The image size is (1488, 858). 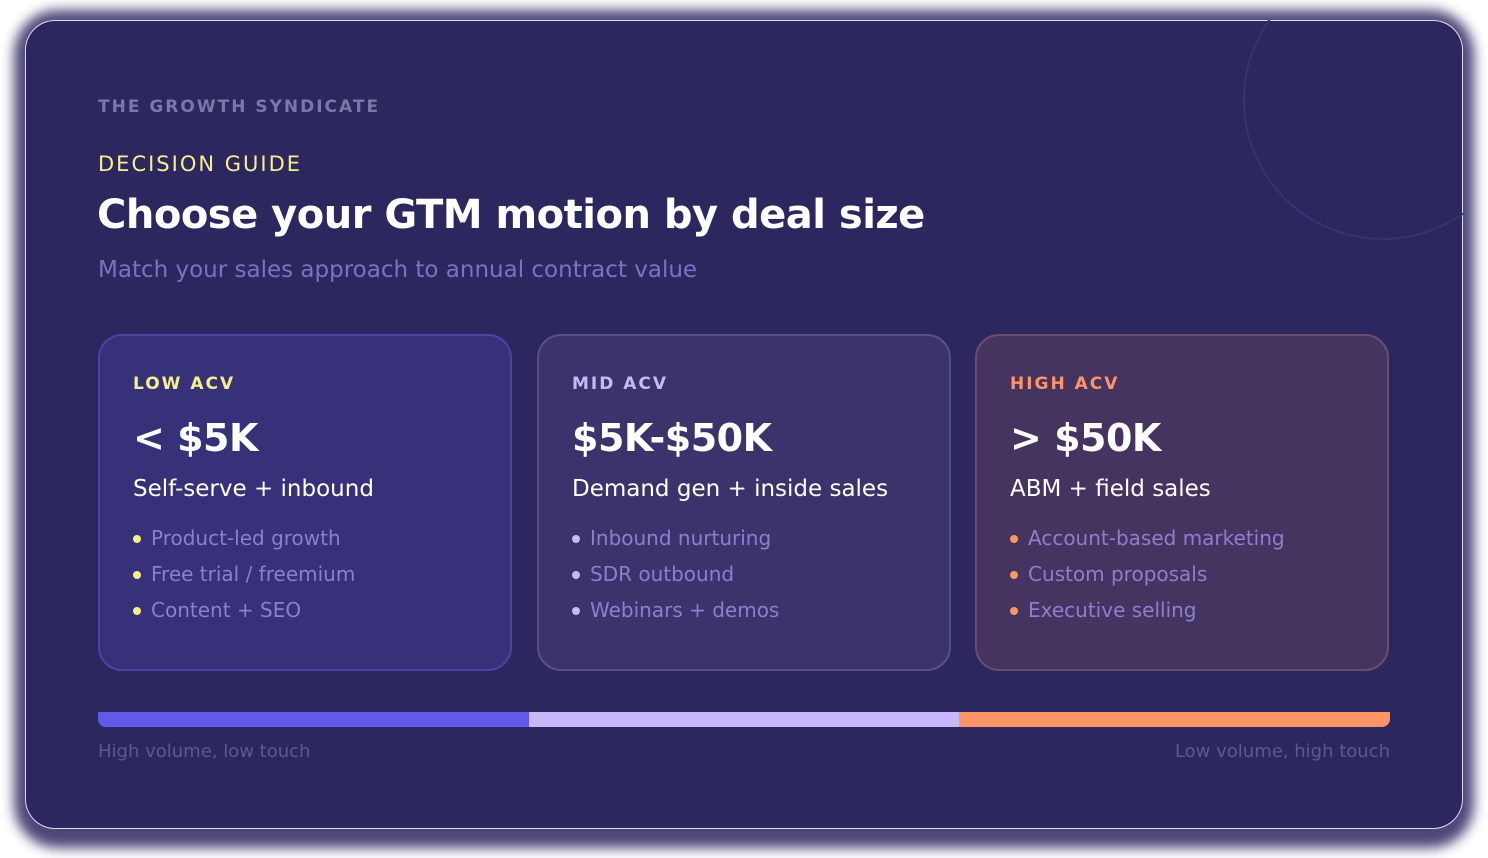 I want to click on bullet-text: Webinars + demos, so click(x=685, y=610).